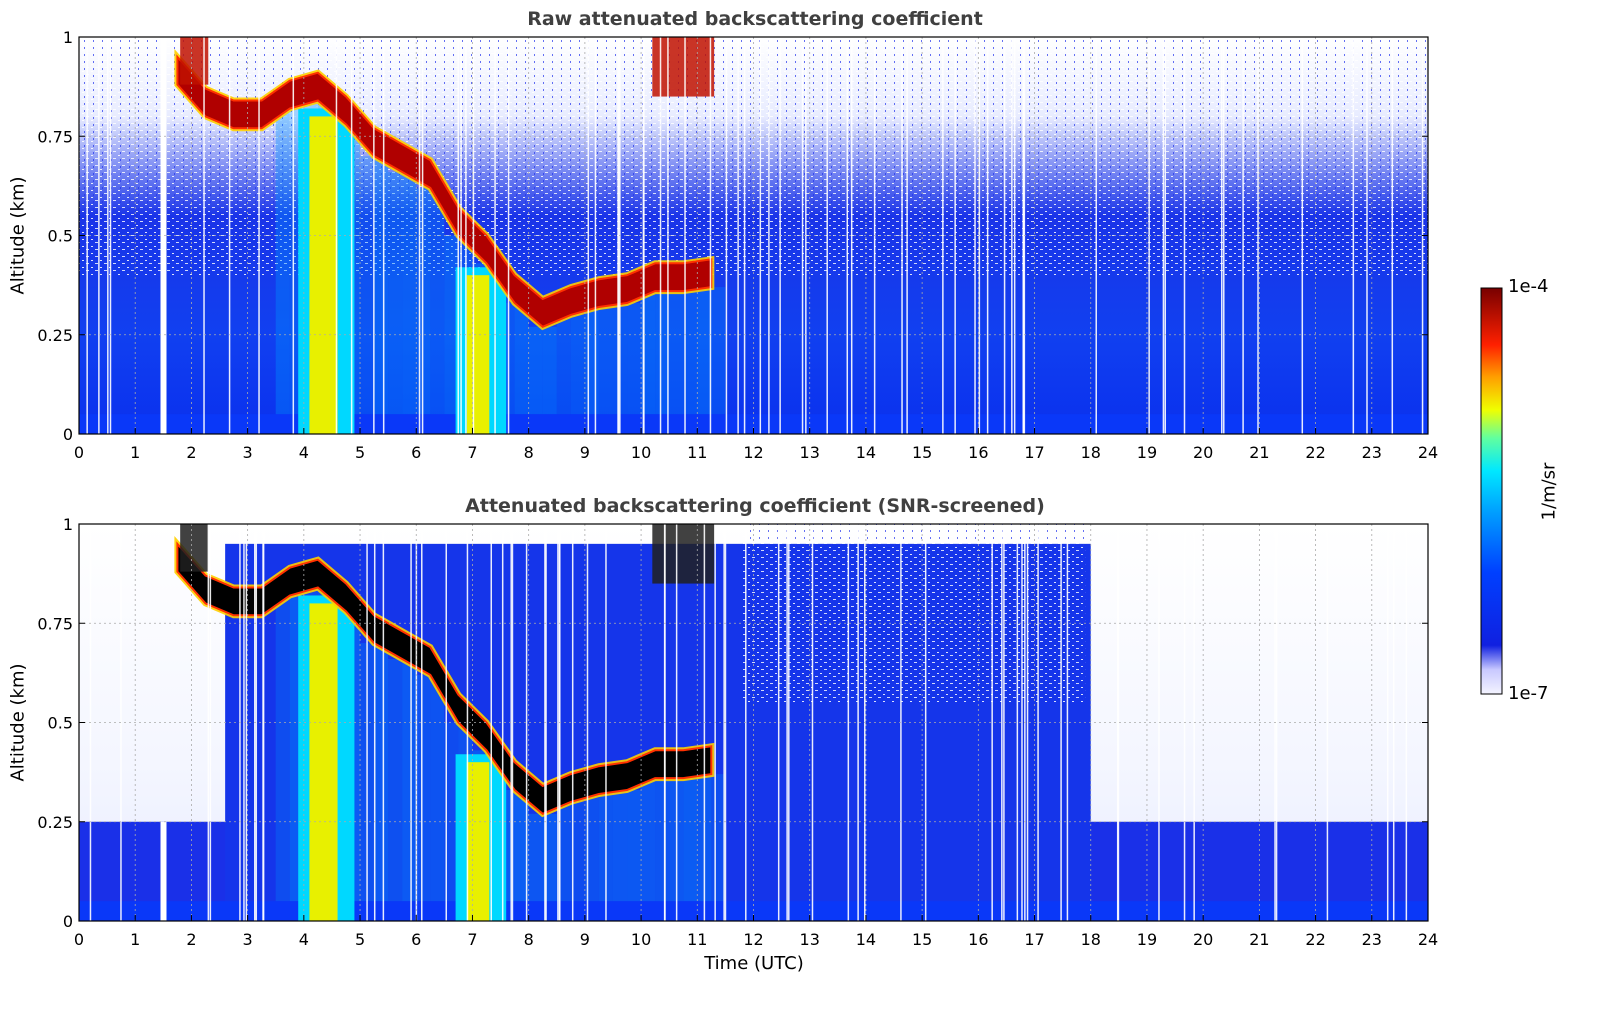 The height and width of the screenshot is (1020, 1621). Describe the element at coordinates (1491, 491) in the screenshot. I see `colorbar` at that location.